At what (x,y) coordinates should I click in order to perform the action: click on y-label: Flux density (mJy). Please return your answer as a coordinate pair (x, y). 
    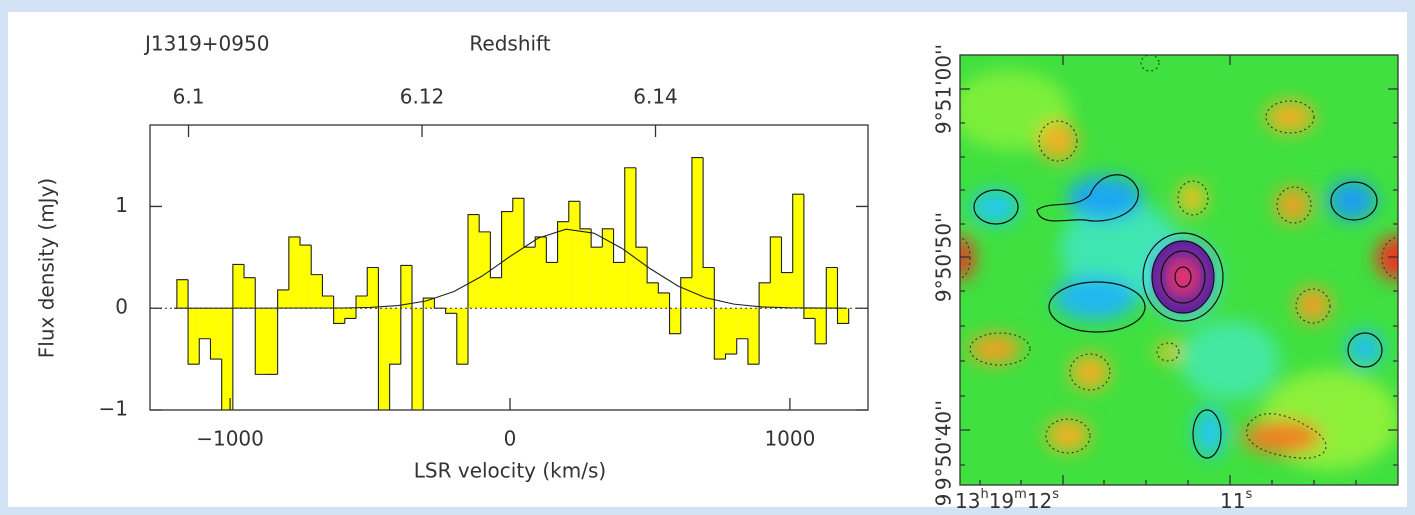
    Looking at the image, I should click on (47, 268).